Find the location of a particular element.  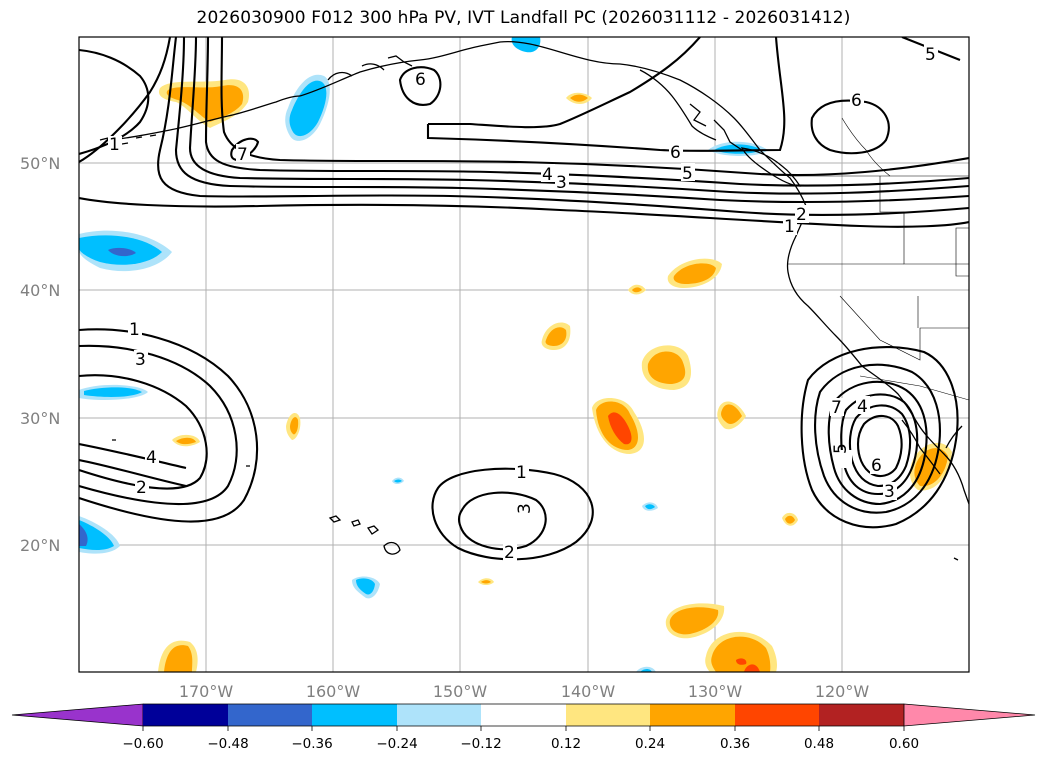

colorbar-tick-label: −0.24 is located at coordinates (396, 744).